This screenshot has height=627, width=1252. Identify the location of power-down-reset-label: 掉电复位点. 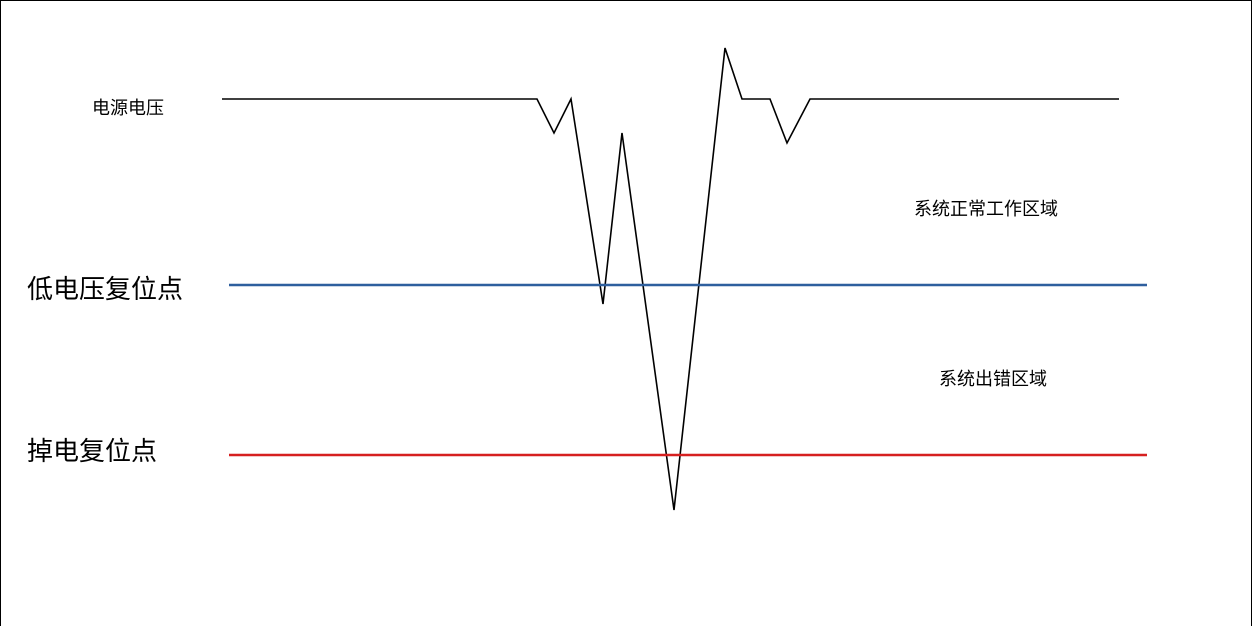
(92, 452).